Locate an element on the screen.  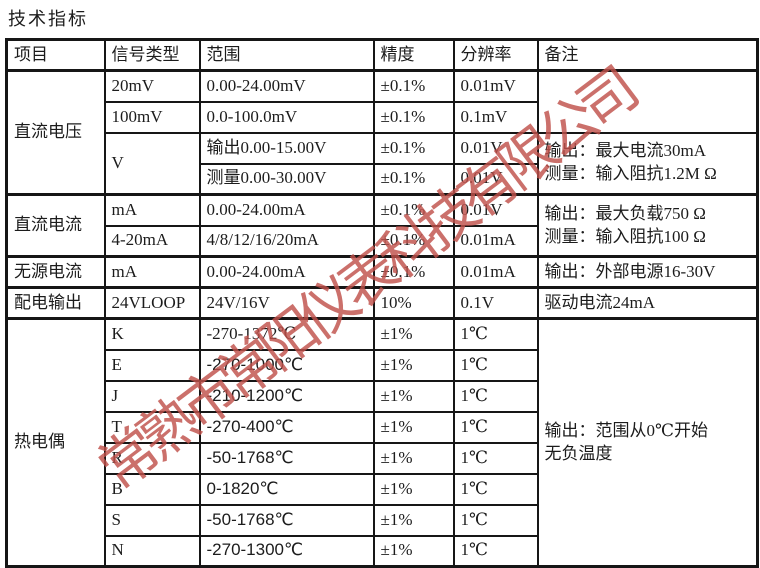
item-label-loop-power: 配电输出 is located at coordinates (55, 303).